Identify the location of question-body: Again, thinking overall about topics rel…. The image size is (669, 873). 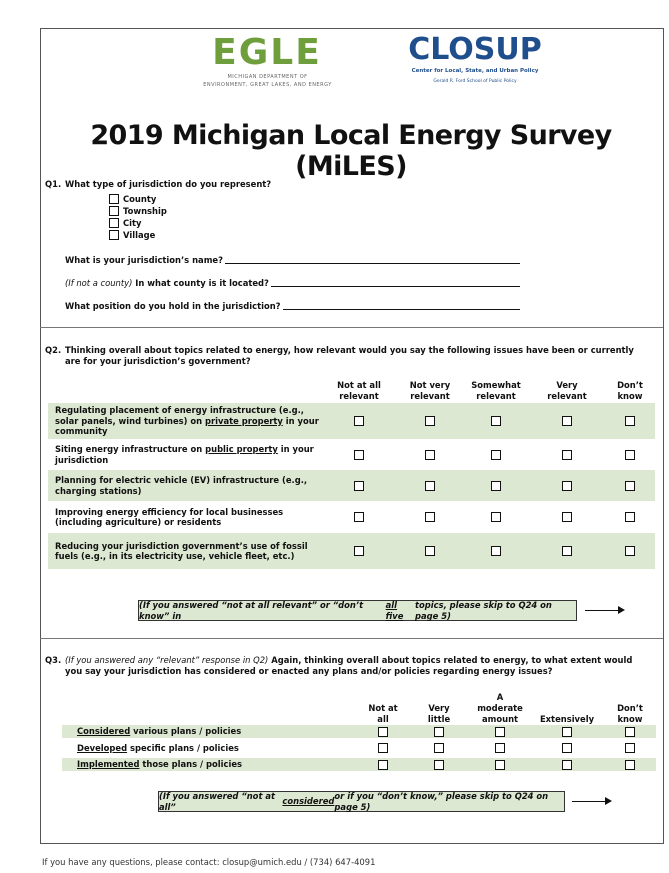
(349, 665).